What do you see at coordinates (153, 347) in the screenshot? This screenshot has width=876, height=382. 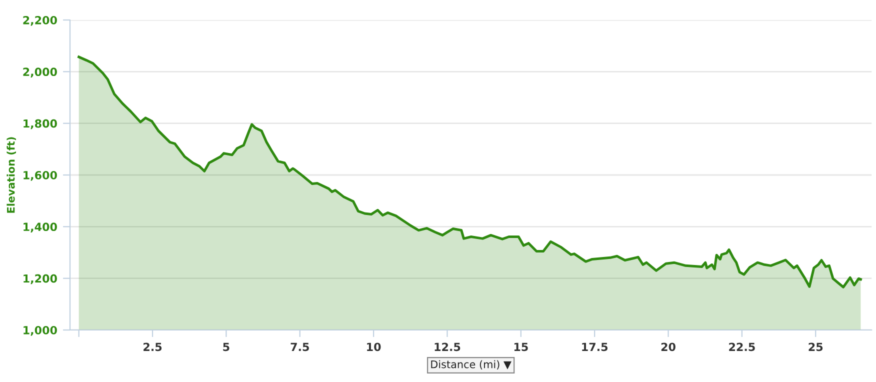 I see `x-tick-label: 2.5` at bounding box center [153, 347].